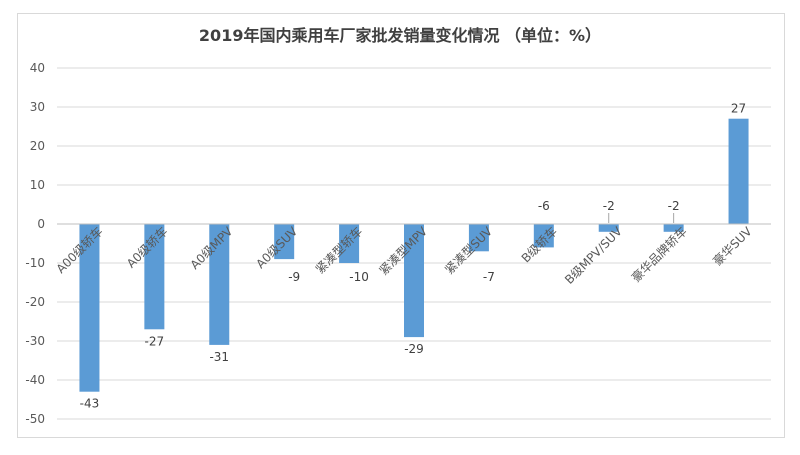  Describe the element at coordinates (400, 35) in the screenshot. I see `chart-title: 2019年国内乘用车厂家批发销量变化情况 （单位：%）` at that location.